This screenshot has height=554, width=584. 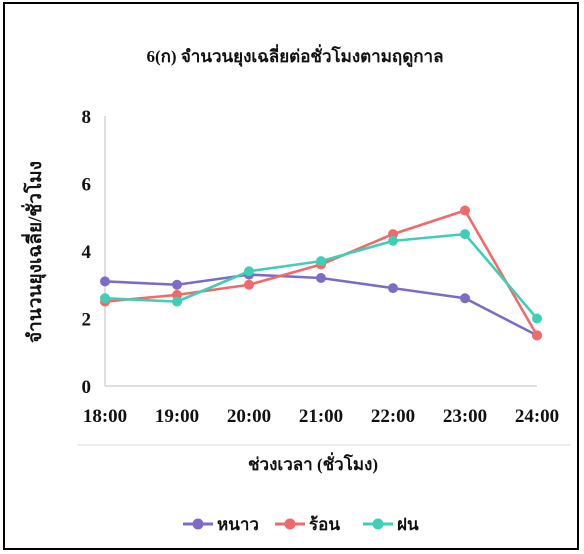 I want to click on legend-label: ร้อน, so click(x=324, y=524).